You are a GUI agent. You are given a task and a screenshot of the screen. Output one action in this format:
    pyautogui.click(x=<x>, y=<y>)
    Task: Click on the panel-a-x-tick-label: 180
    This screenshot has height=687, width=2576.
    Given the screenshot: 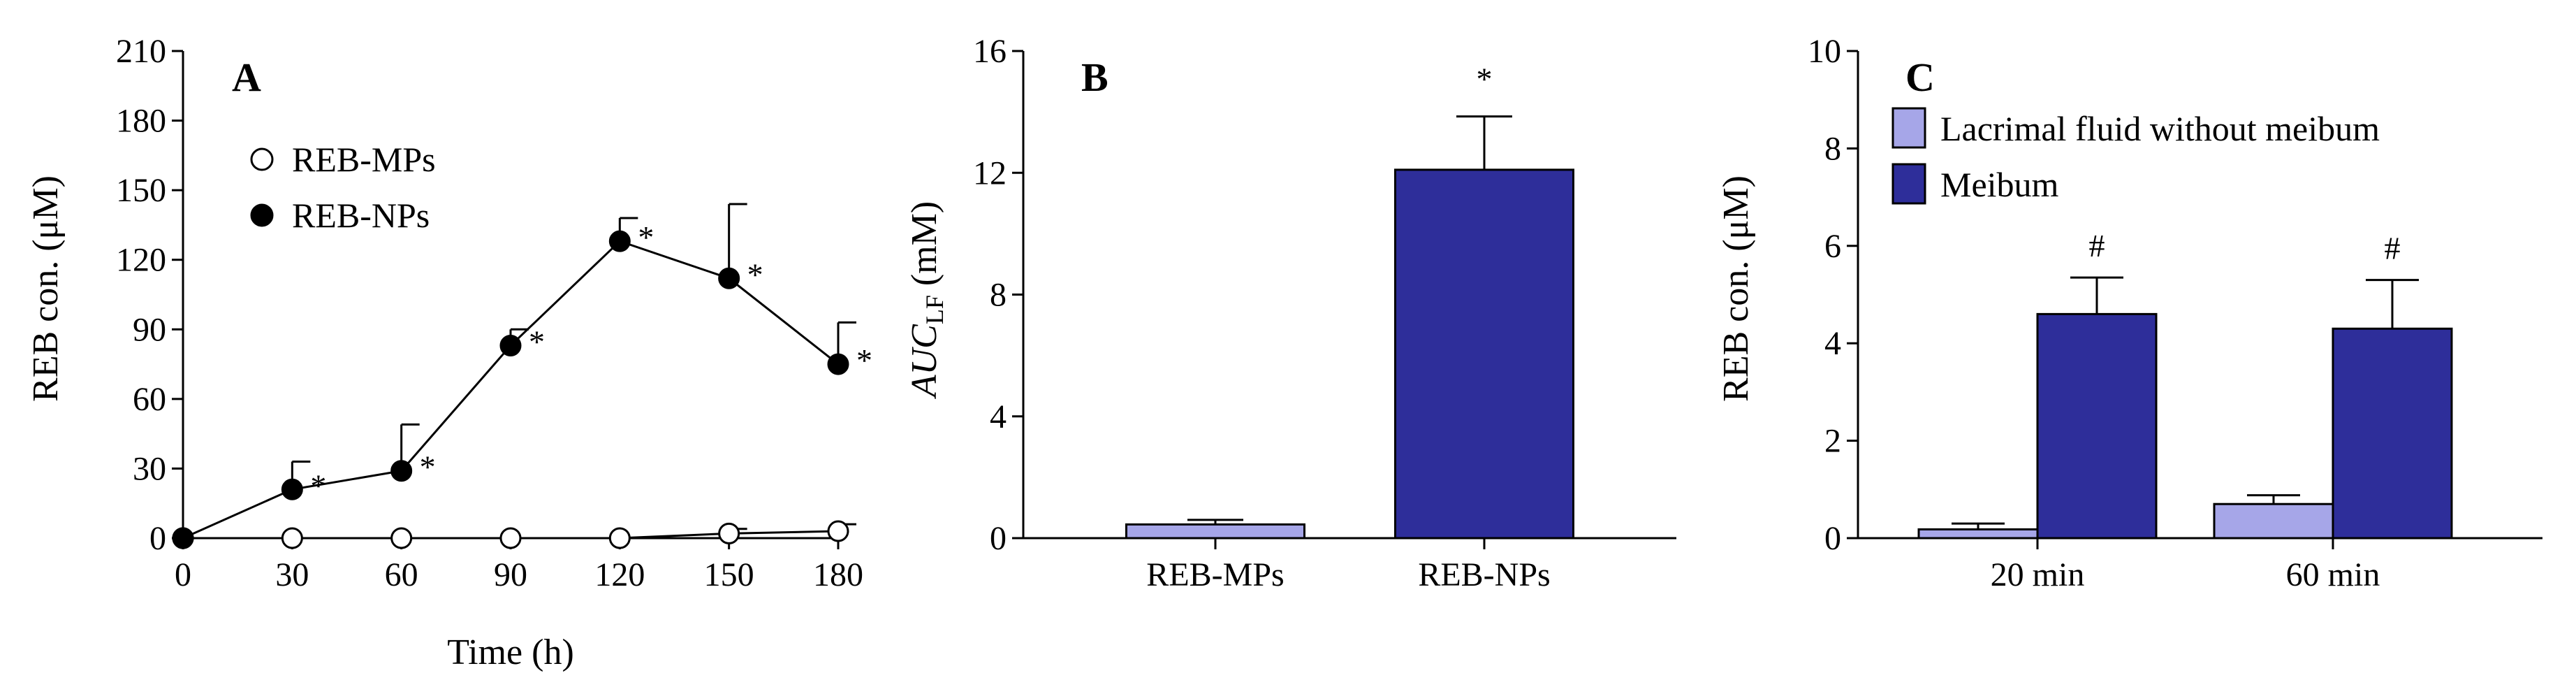 What is the action you would take?
    pyautogui.click(x=838, y=574)
    